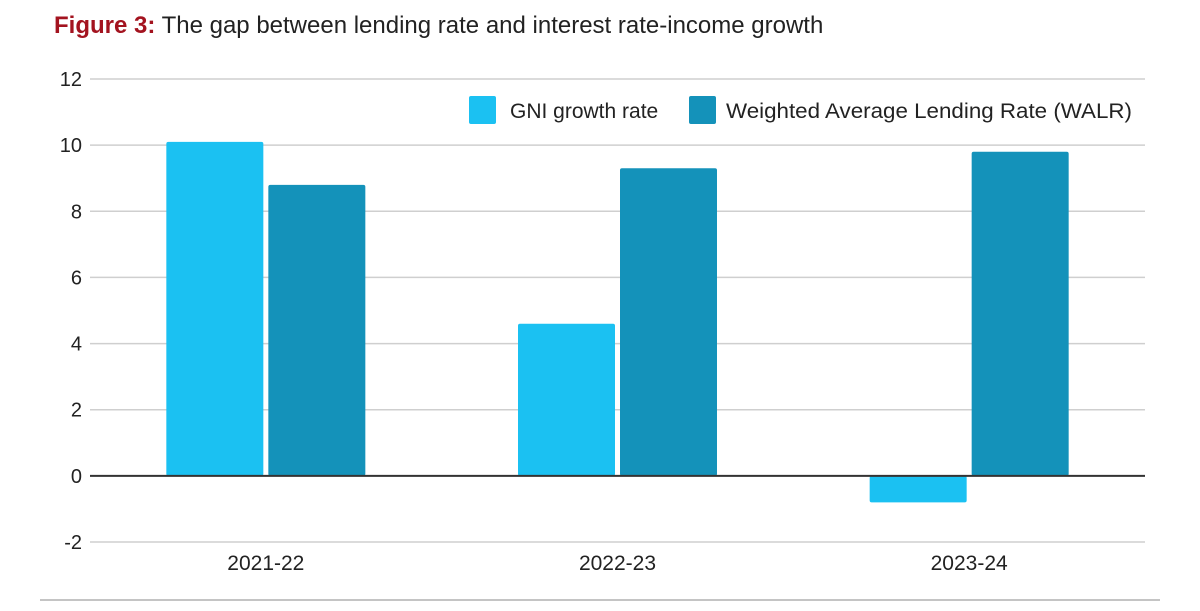 Image resolution: width=1200 pixels, height=611 pixels. I want to click on y-tick-label: 0, so click(76, 477).